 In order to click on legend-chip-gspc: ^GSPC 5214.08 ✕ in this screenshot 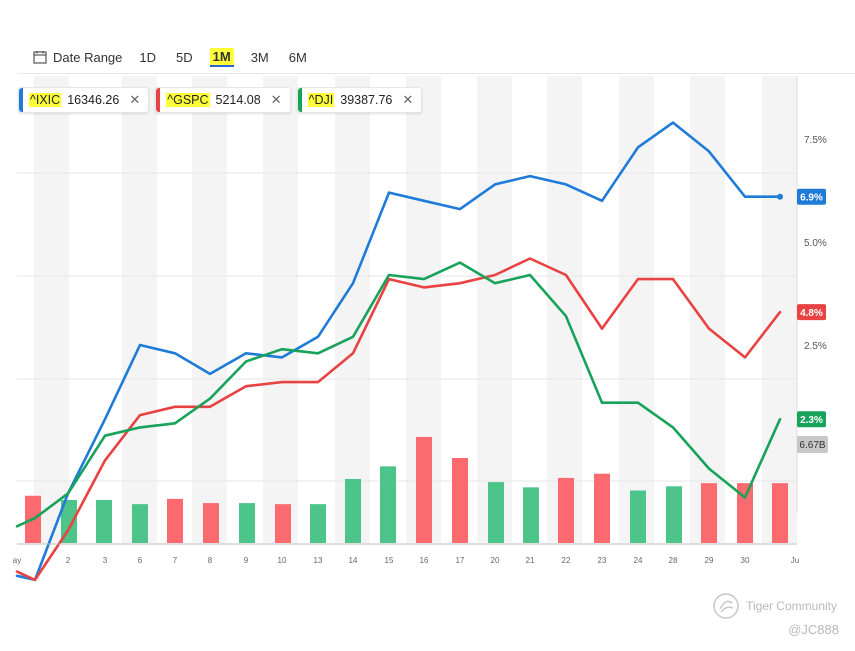, I will do `click(223, 100)`.